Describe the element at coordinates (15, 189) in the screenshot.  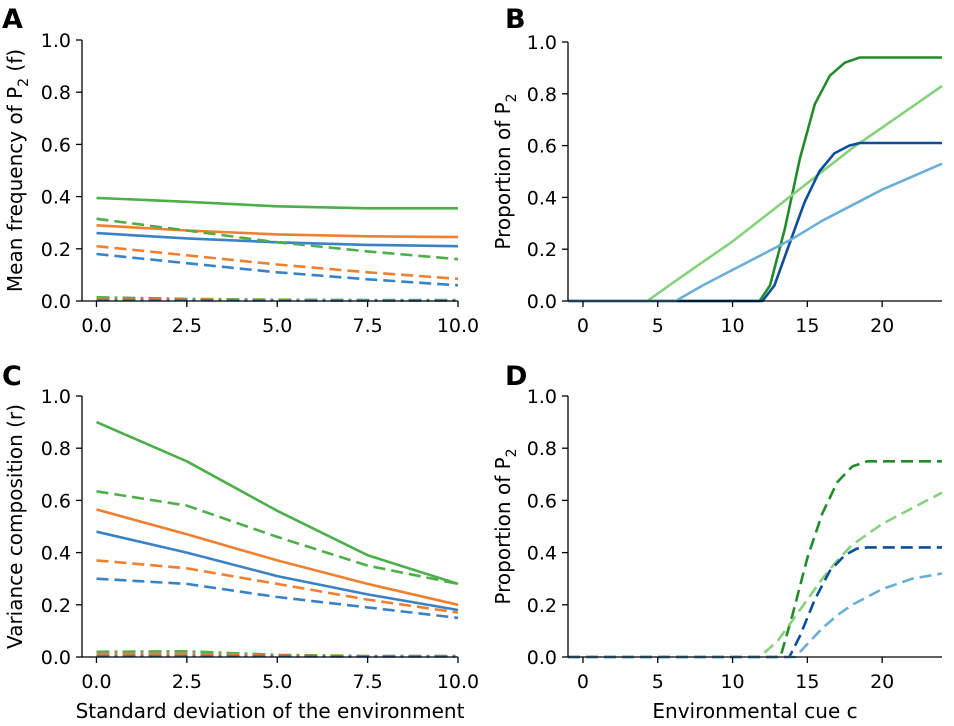
I see `y-axis-label-main: Mean frequency of P` at that location.